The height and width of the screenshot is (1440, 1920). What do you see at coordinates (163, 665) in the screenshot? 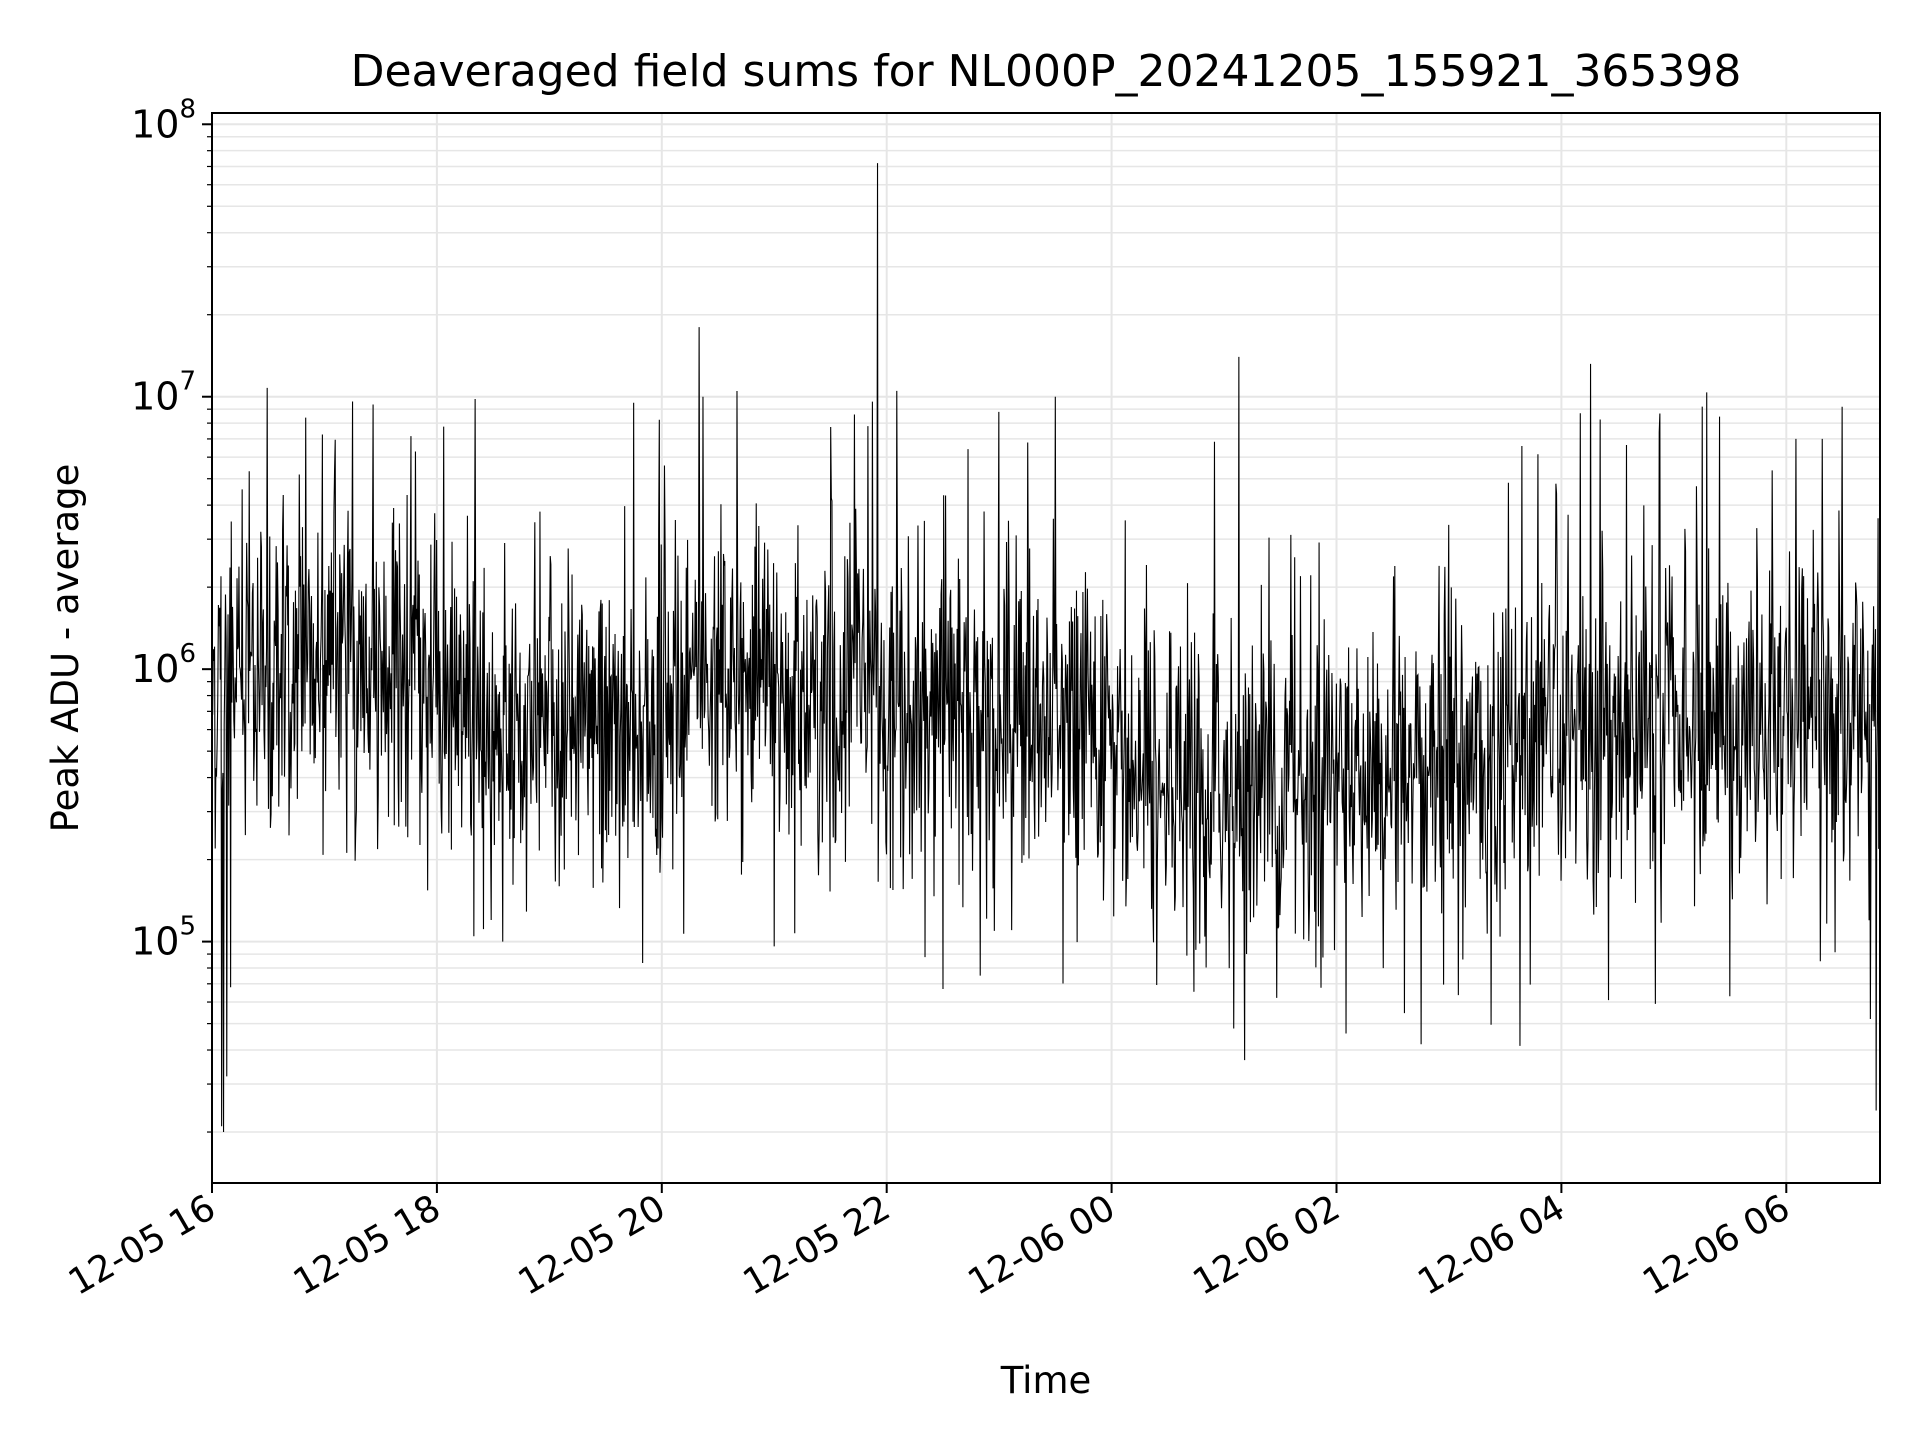
I see `y-tick-label: 10⁶` at bounding box center [163, 665].